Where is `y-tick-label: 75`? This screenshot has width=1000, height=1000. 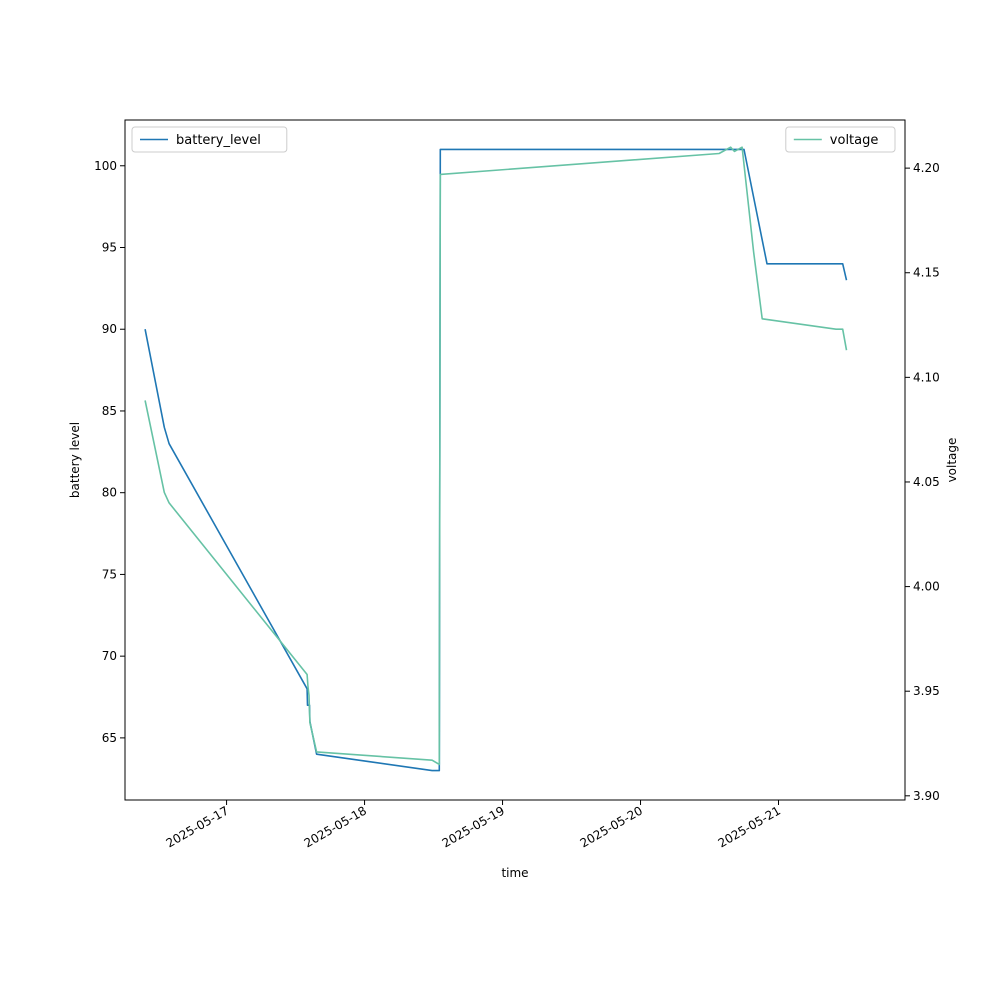
y-tick-label: 75 is located at coordinates (109, 574).